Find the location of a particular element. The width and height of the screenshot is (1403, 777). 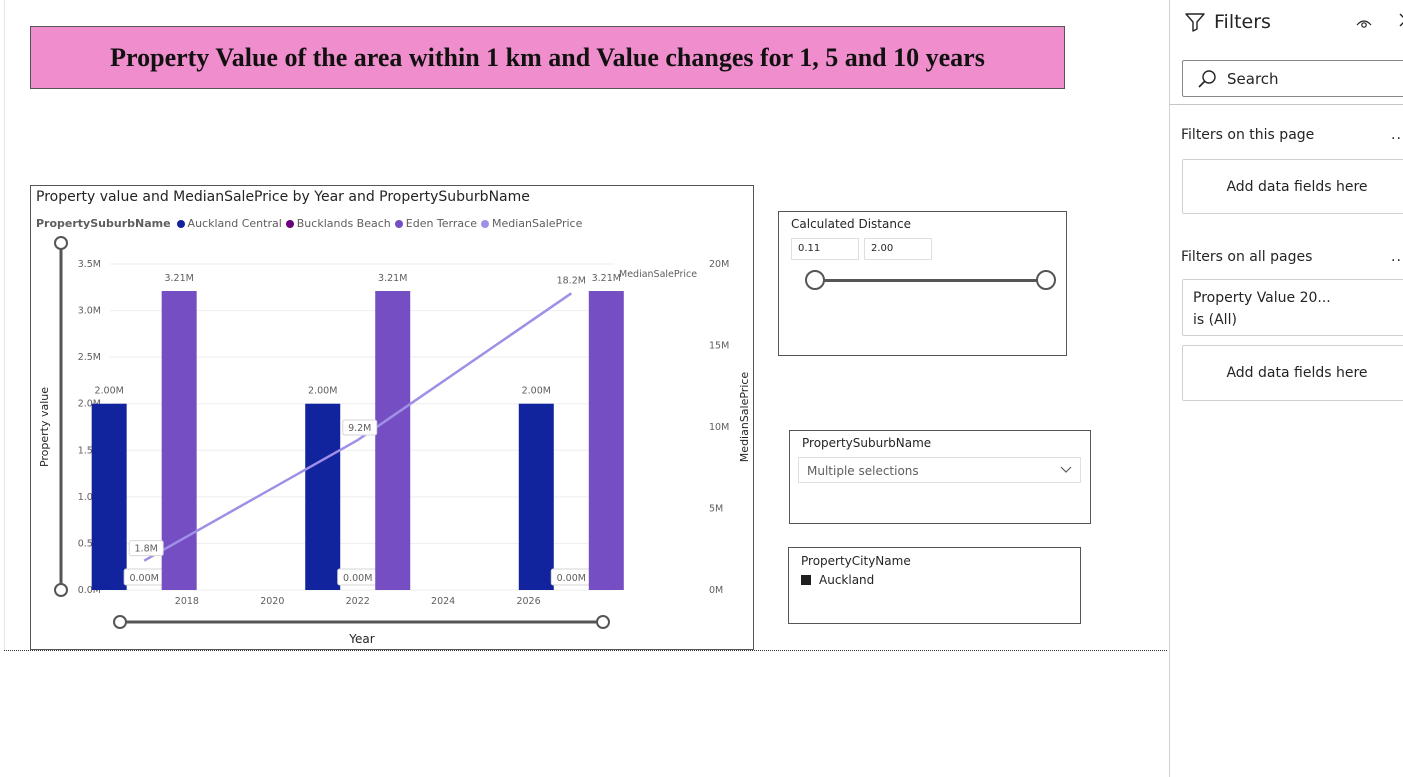

x-tick-label: 2024 is located at coordinates (443, 601).